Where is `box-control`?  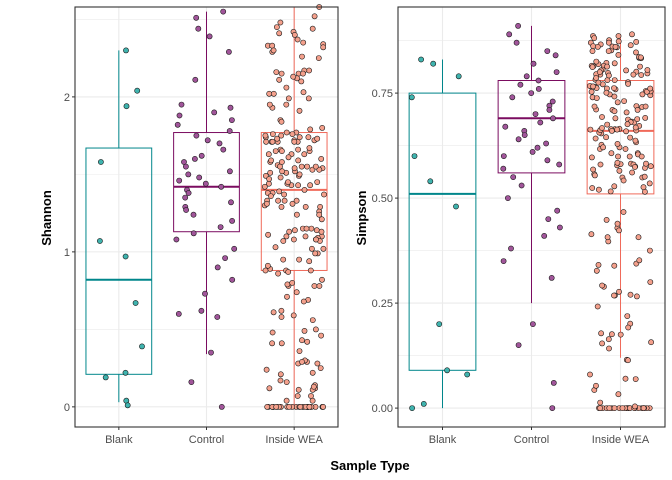 box-control is located at coordinates (531, 127).